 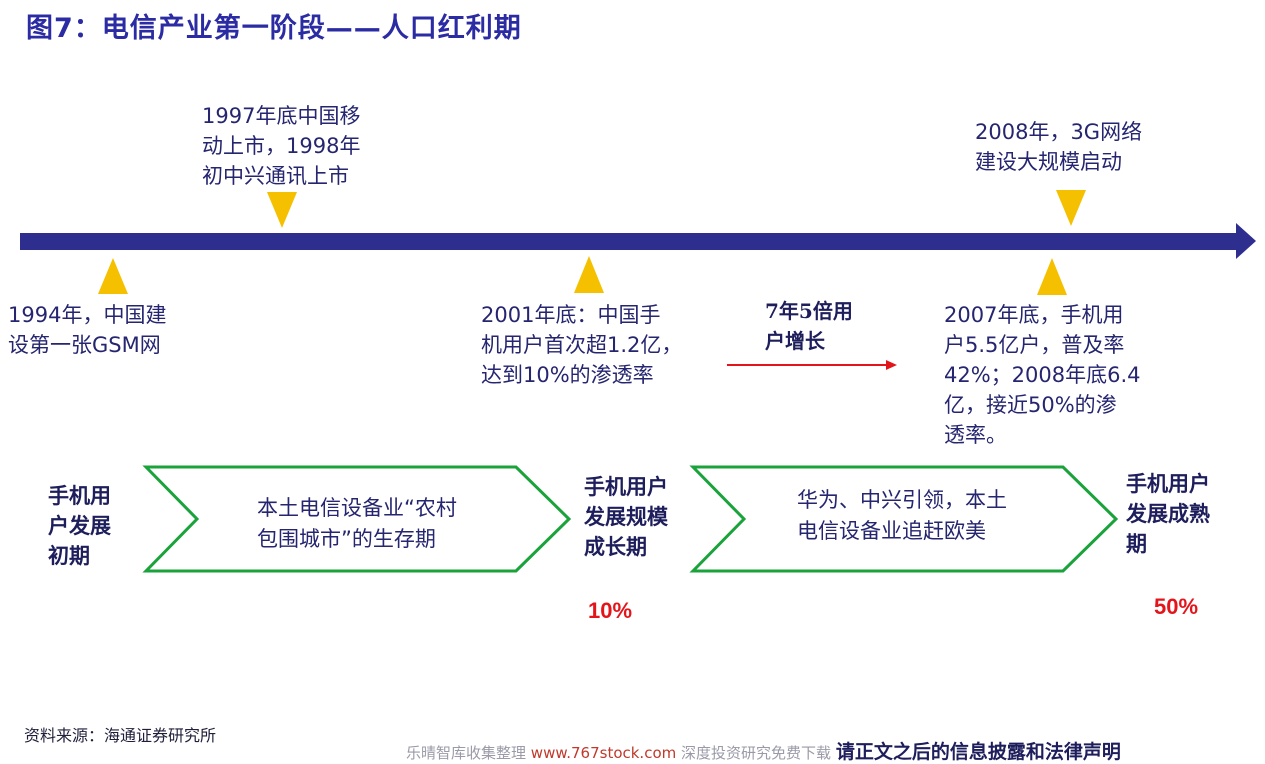 What do you see at coordinates (281, 146) in the screenshot?
I see `event-1997-text: 1997年底中国移 动上市，1998年 初中兴通讯上市` at bounding box center [281, 146].